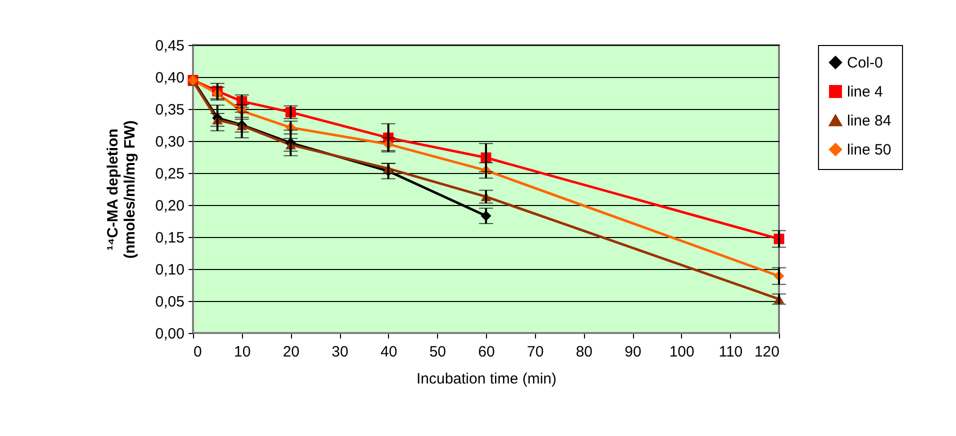 Image resolution: width=956 pixels, height=436 pixels. What do you see at coordinates (169, 334) in the screenshot?
I see `y-tick-label: 0,00` at bounding box center [169, 334].